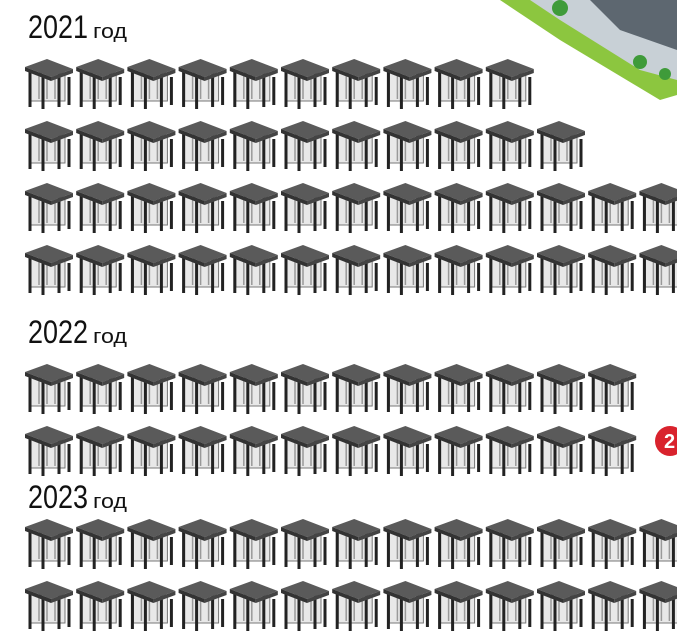  I want to click on badge: 2, so click(666, 441).